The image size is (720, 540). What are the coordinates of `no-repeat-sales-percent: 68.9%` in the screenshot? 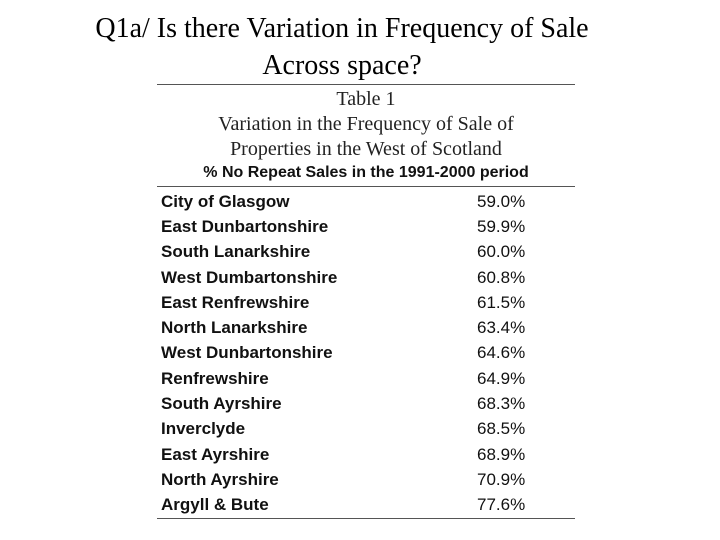 It's located at (518, 454).